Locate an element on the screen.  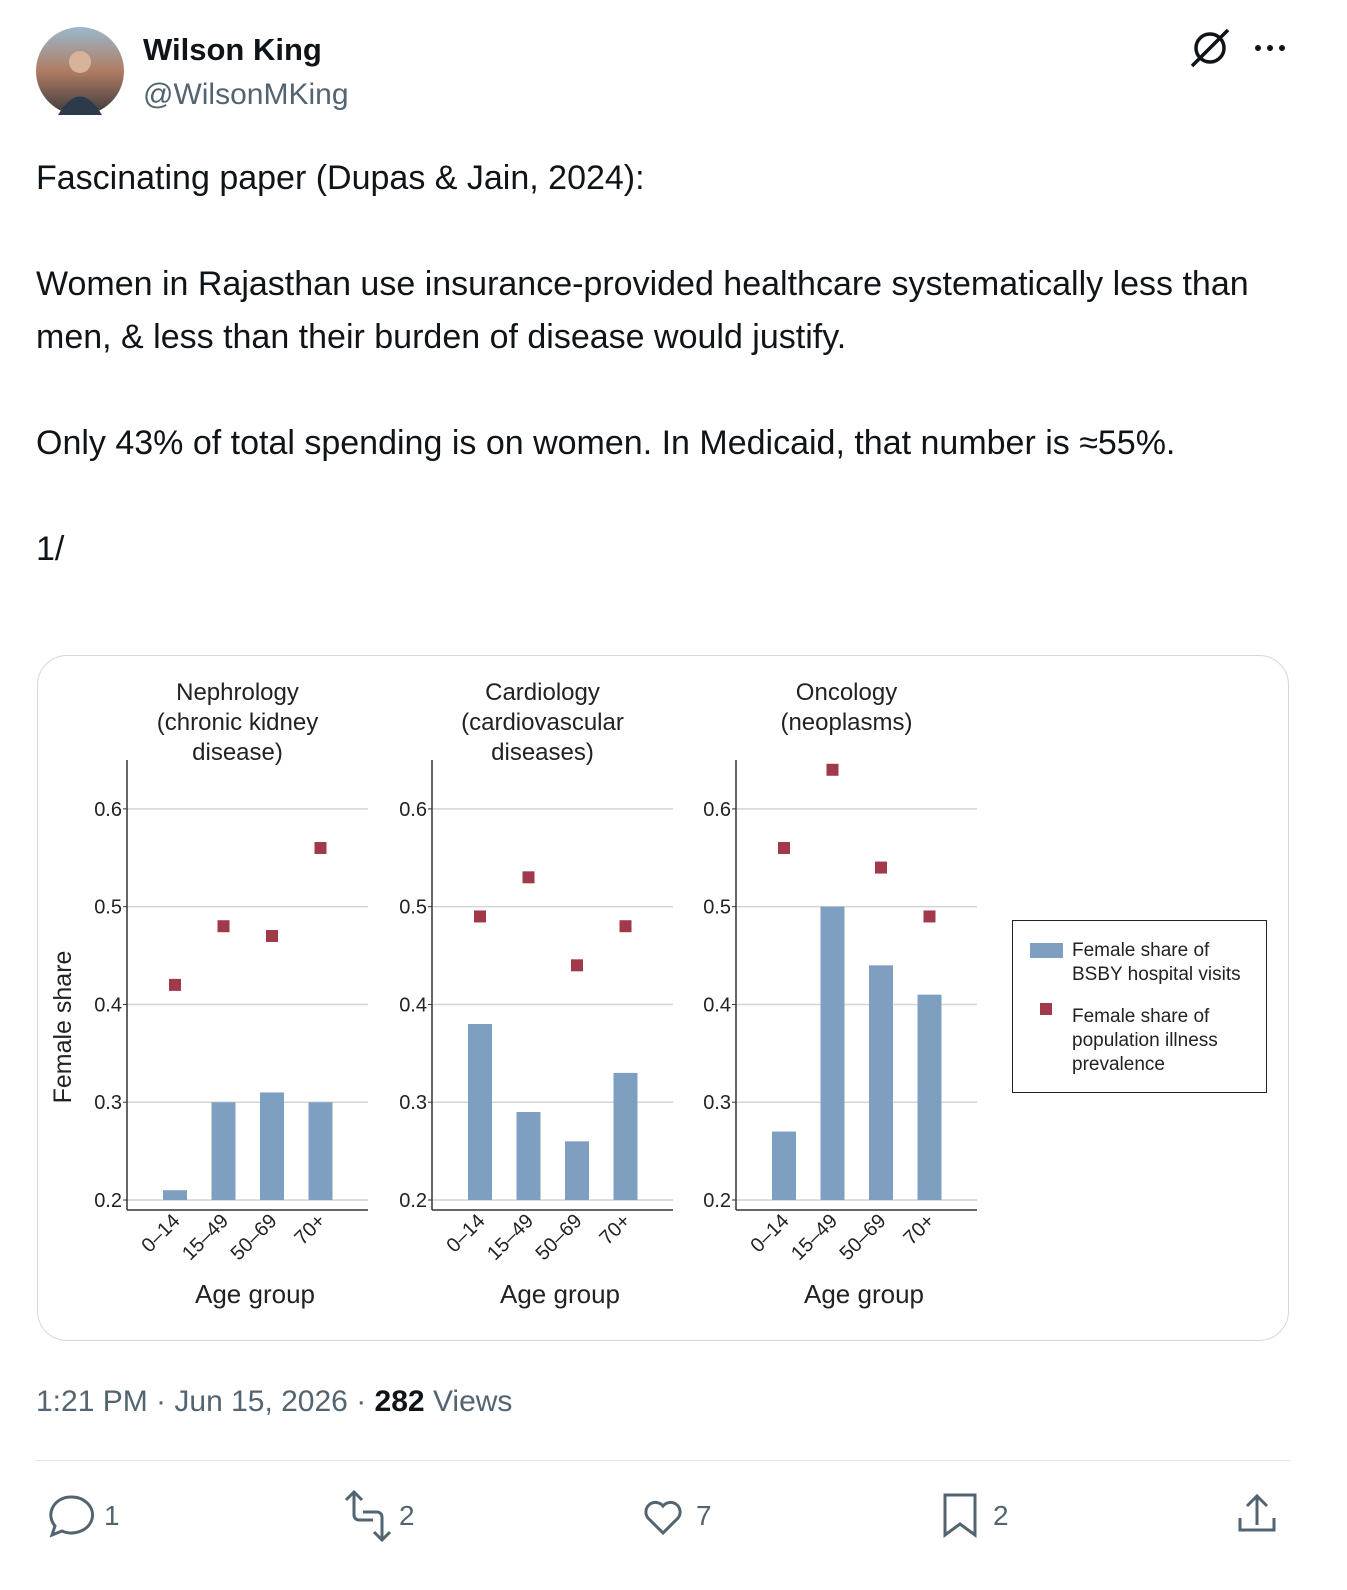
repost-count: 2 is located at coordinates (407, 1515).